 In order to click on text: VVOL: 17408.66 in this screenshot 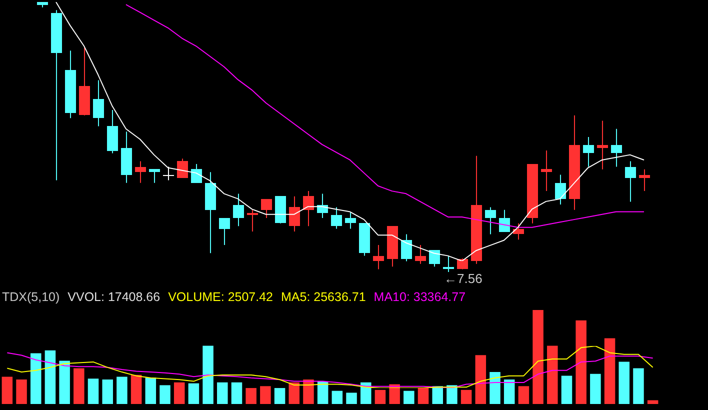, I will do `click(114, 297)`.